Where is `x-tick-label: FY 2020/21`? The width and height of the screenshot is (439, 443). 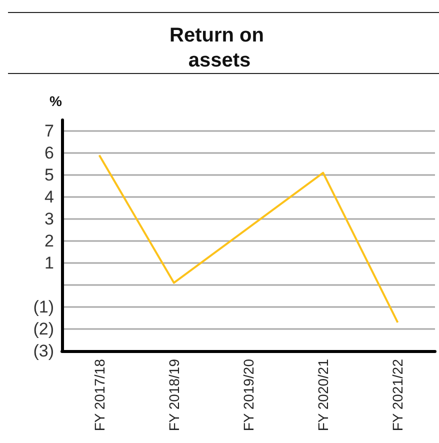
x-tick-label: FY 2020/21 is located at coordinates (323, 395).